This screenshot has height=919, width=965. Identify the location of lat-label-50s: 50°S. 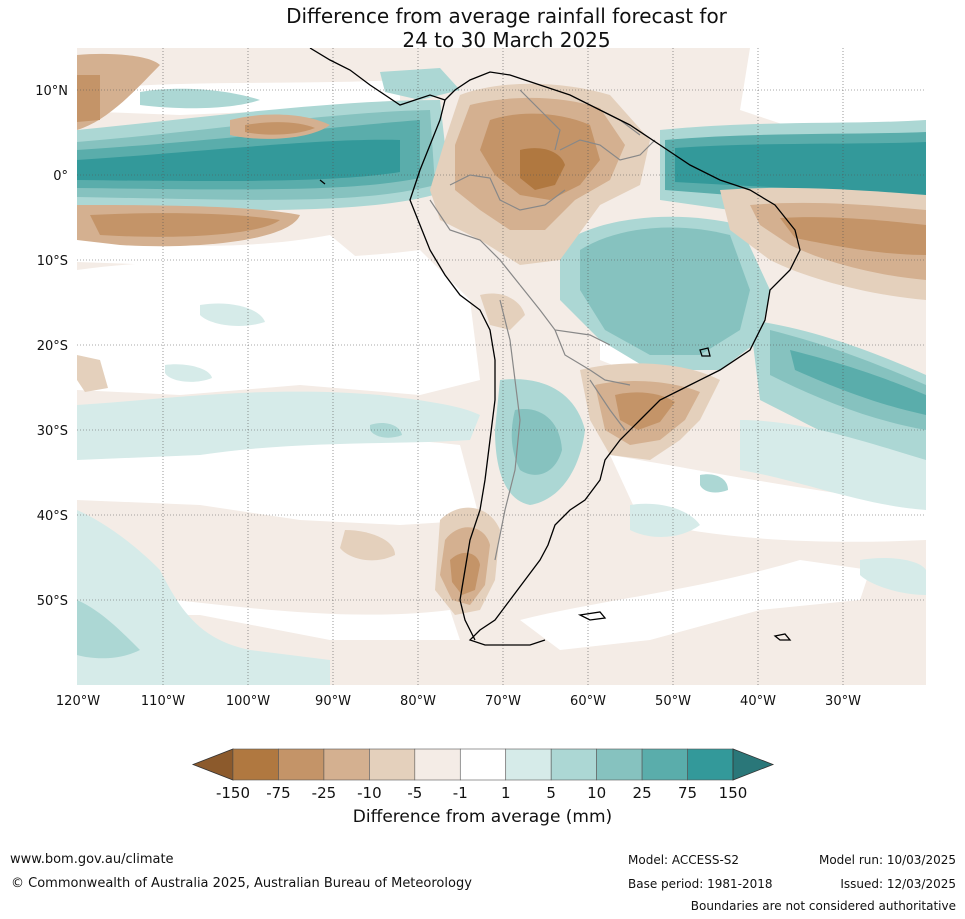
(52, 601).